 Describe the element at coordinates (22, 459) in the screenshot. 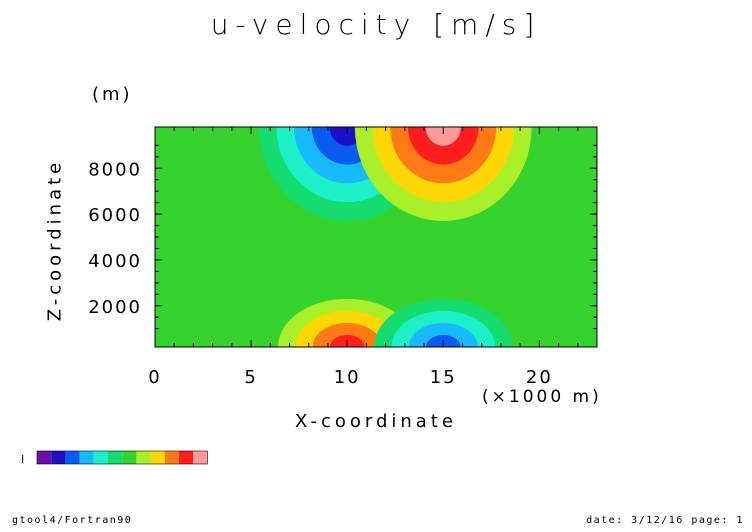

I see `colorbar-tick-label: I` at that location.